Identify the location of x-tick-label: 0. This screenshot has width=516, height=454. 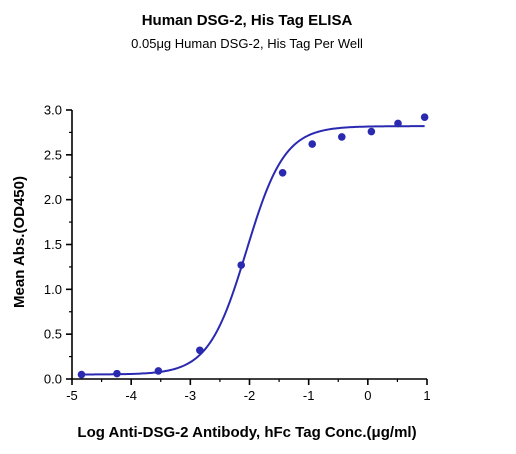
(367, 395).